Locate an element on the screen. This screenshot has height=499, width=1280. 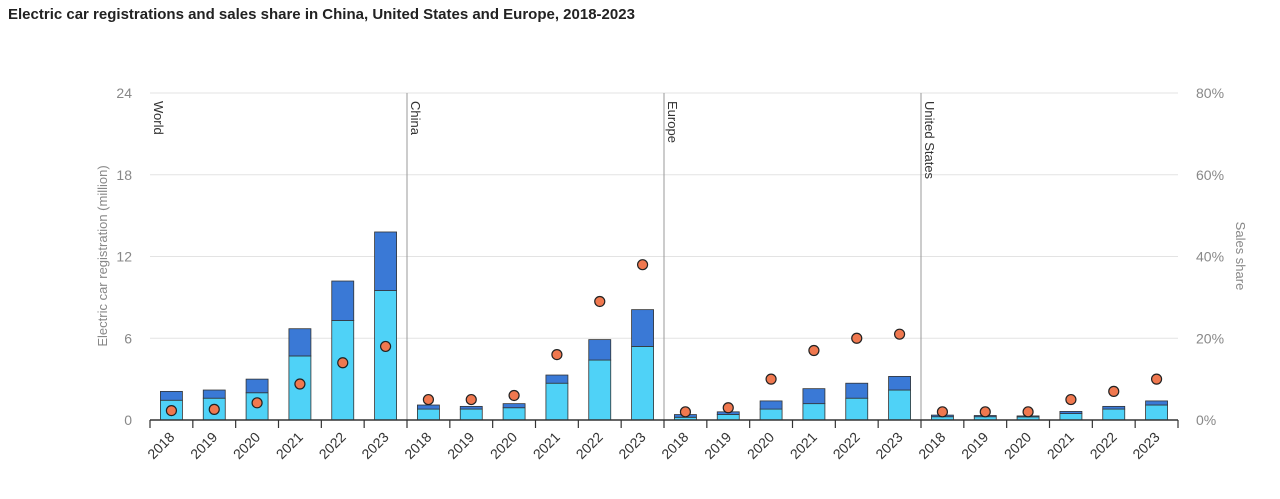
y2-tick-label: 20% is located at coordinates (1210, 338).